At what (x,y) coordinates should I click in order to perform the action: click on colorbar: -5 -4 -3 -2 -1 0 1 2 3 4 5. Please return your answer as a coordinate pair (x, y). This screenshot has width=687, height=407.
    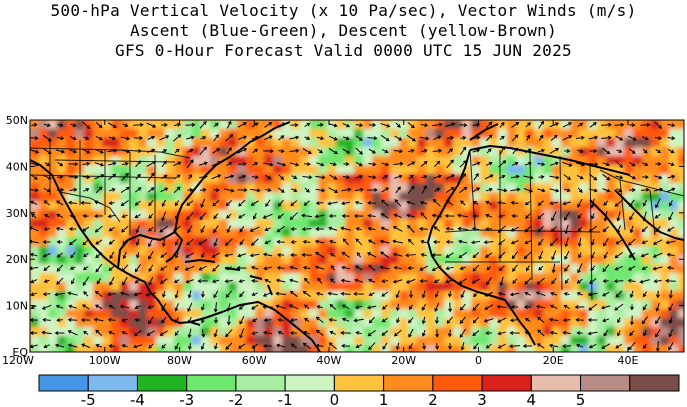
    Looking at the image, I should click on (359, 390).